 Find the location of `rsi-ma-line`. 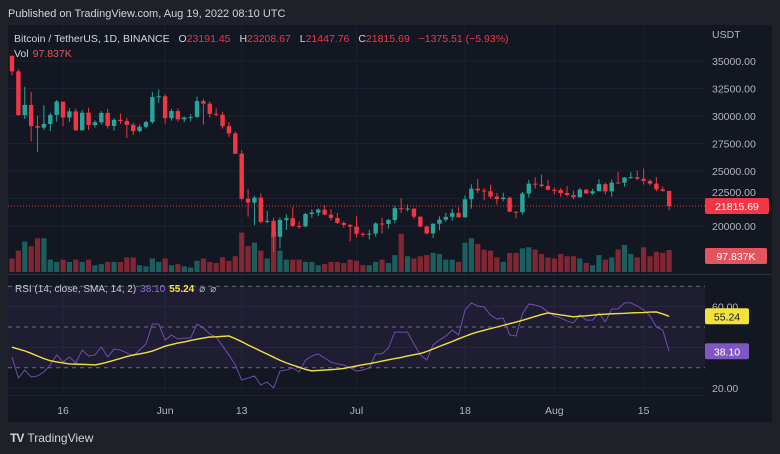

rsi-ma-line is located at coordinates (340, 341).